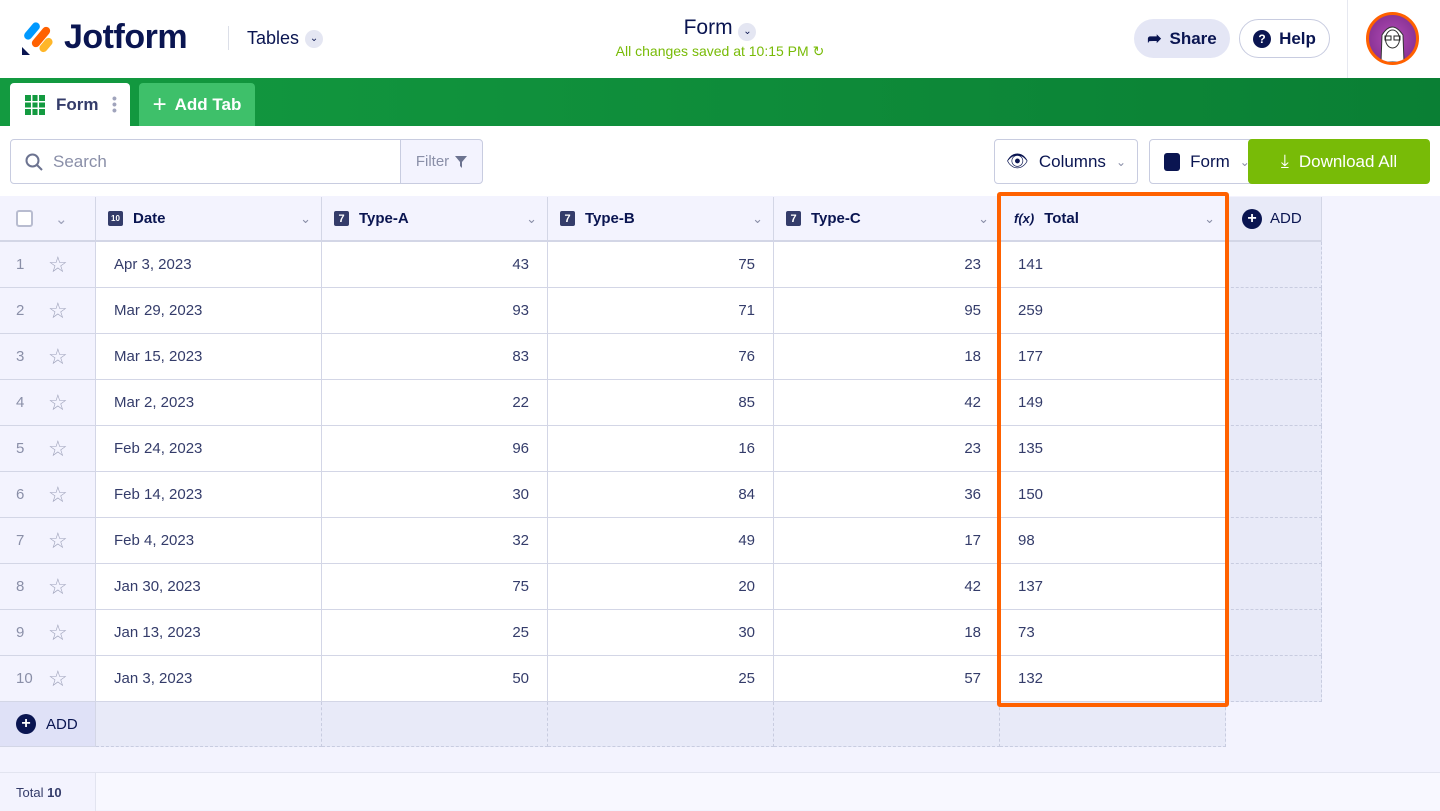 The height and width of the screenshot is (811, 1440). I want to click on more-options-icon: • • •, so click(114, 104).